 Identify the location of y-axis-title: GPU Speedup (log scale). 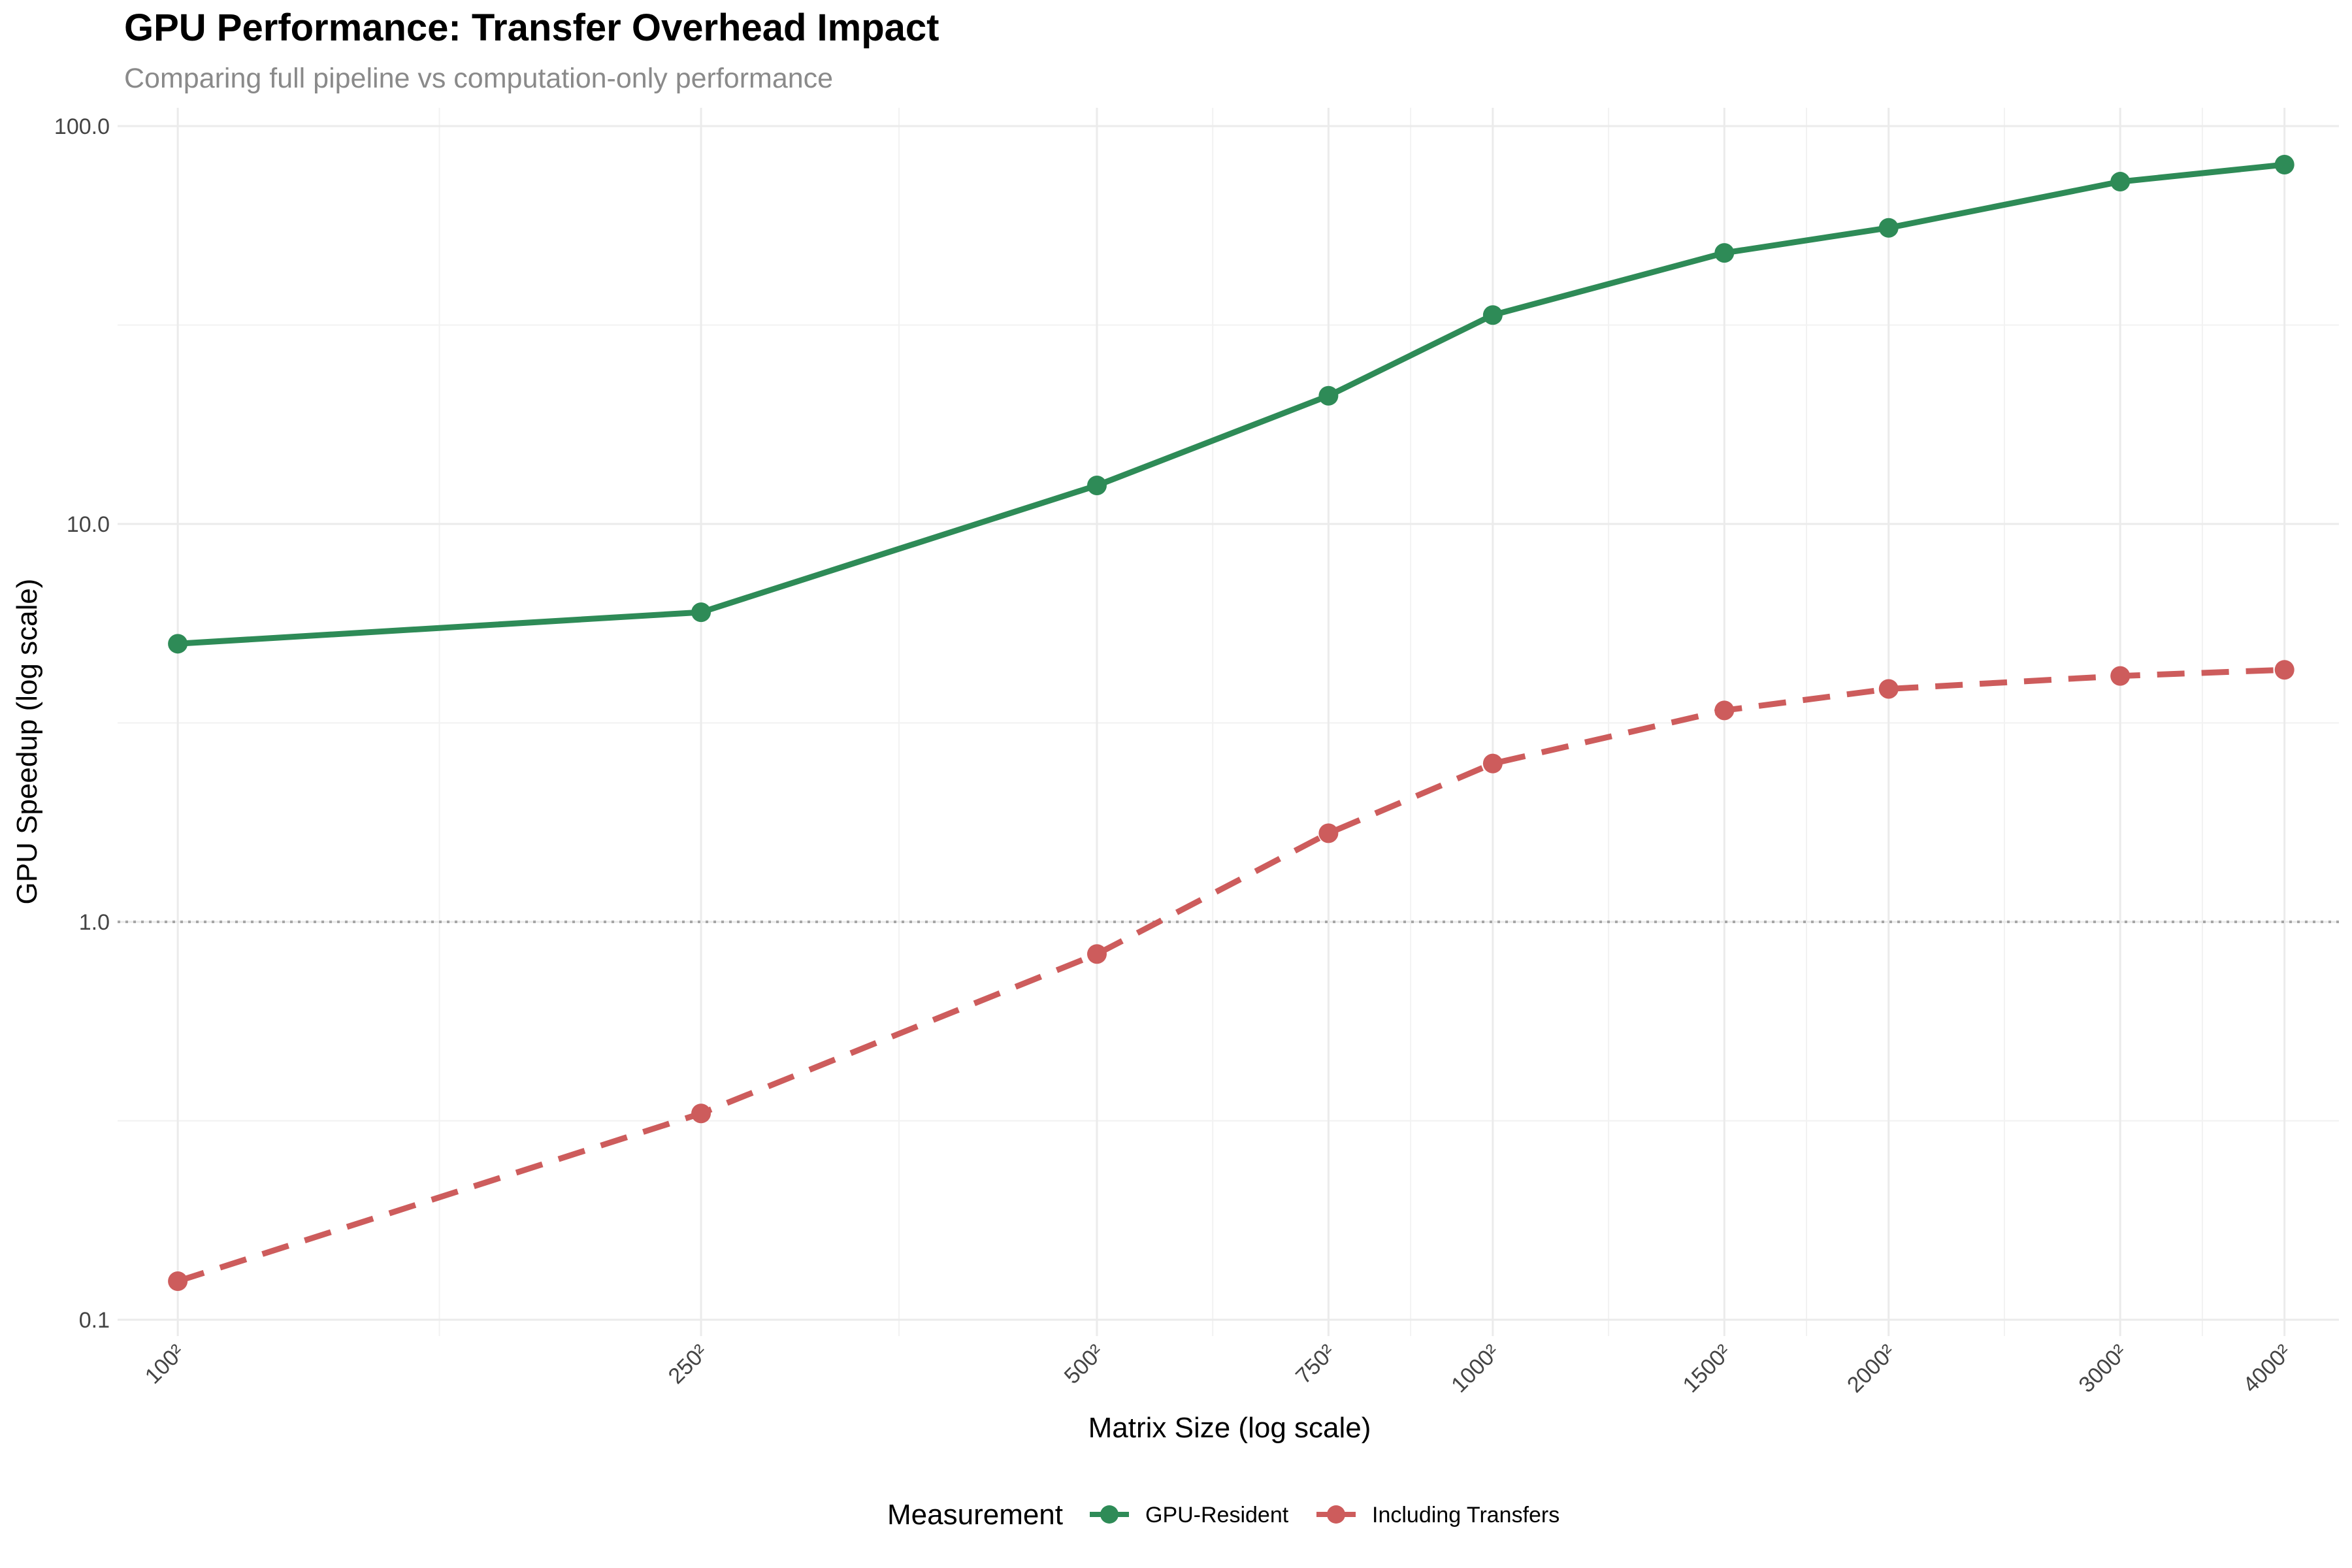
(27, 742).